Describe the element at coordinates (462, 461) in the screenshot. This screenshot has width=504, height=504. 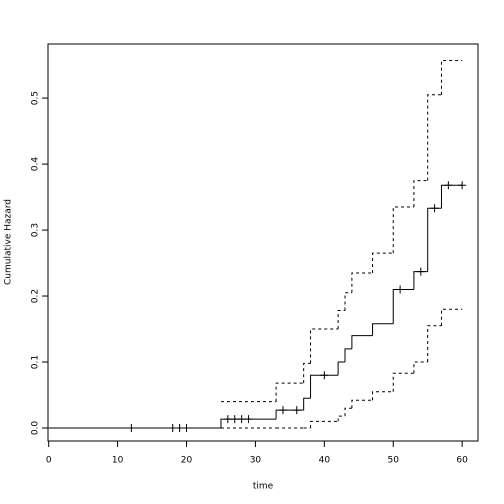
I see `x-tick-label: 60` at that location.